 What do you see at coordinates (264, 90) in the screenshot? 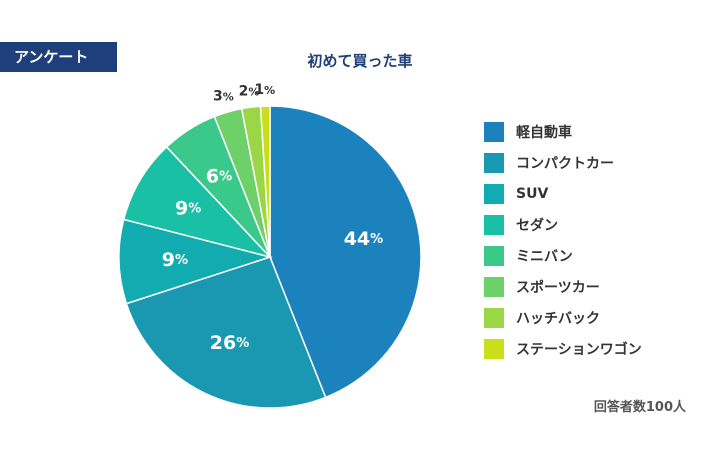
I see `slice-value-label: 1%` at bounding box center [264, 90].